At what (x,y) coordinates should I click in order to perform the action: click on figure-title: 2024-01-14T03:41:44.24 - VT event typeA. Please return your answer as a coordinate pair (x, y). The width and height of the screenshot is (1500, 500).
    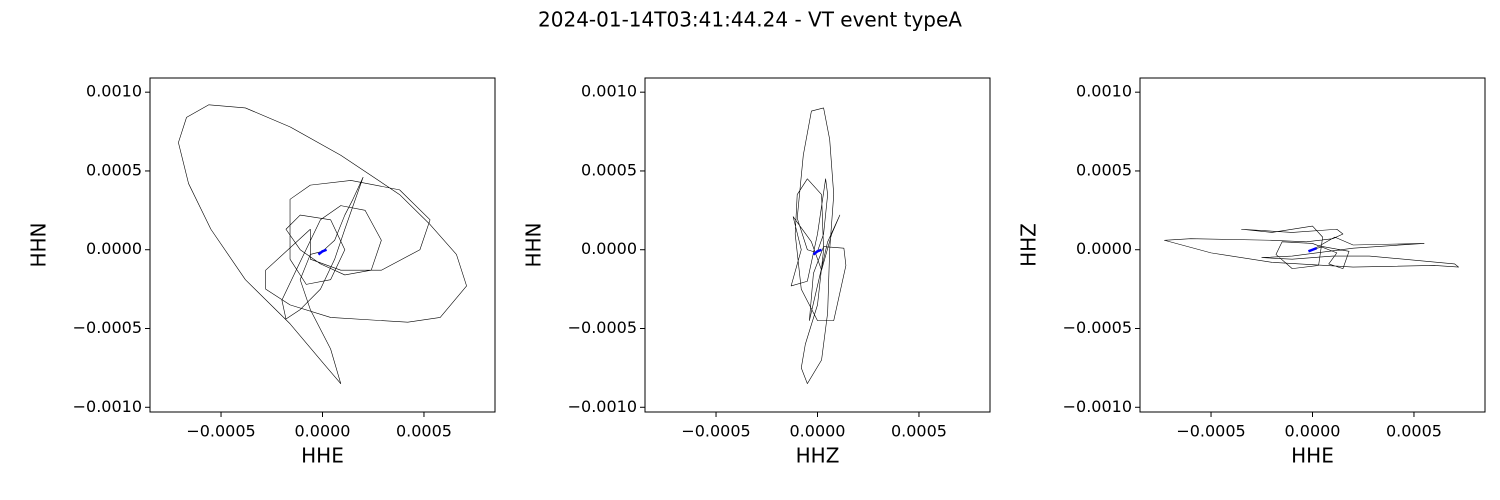
    Looking at the image, I should click on (750, 20).